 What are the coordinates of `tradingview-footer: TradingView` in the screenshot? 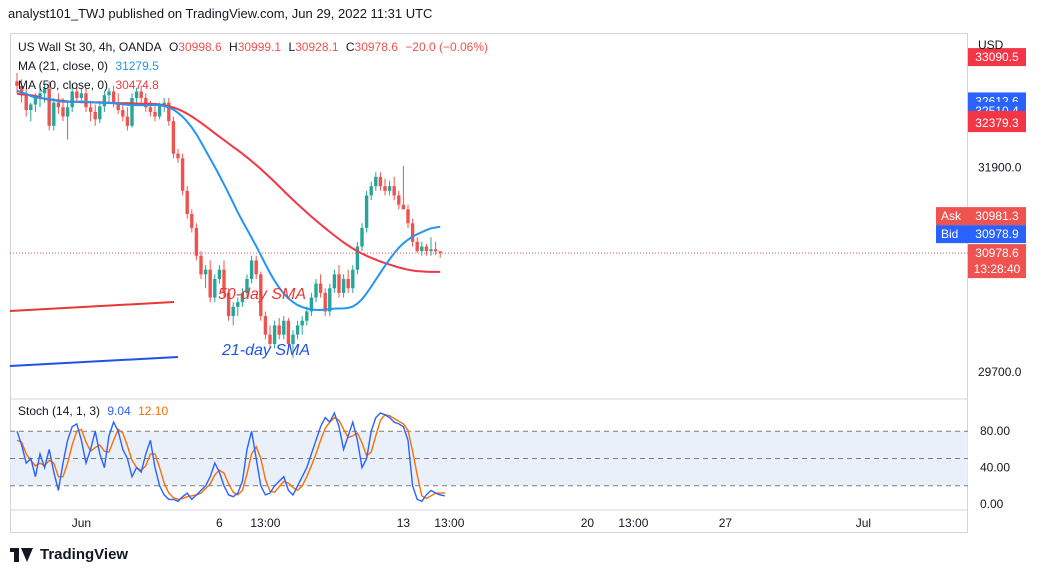 It's located at (69, 554).